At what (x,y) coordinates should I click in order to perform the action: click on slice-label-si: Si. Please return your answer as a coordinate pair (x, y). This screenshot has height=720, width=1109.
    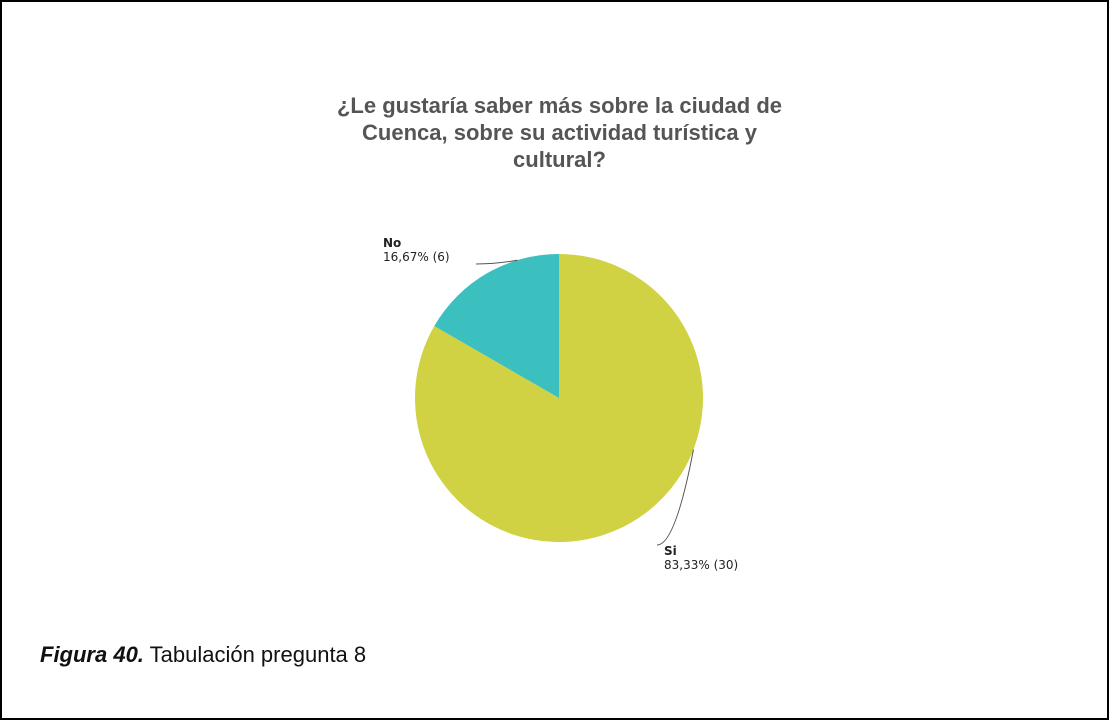
    Looking at the image, I should click on (670, 551).